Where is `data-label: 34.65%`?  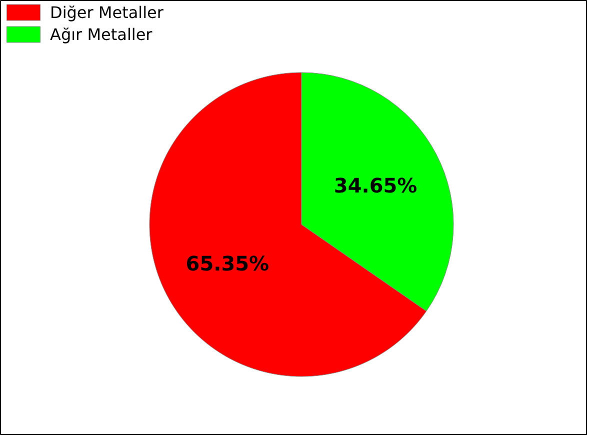
data-label: 34.65% is located at coordinates (376, 186).